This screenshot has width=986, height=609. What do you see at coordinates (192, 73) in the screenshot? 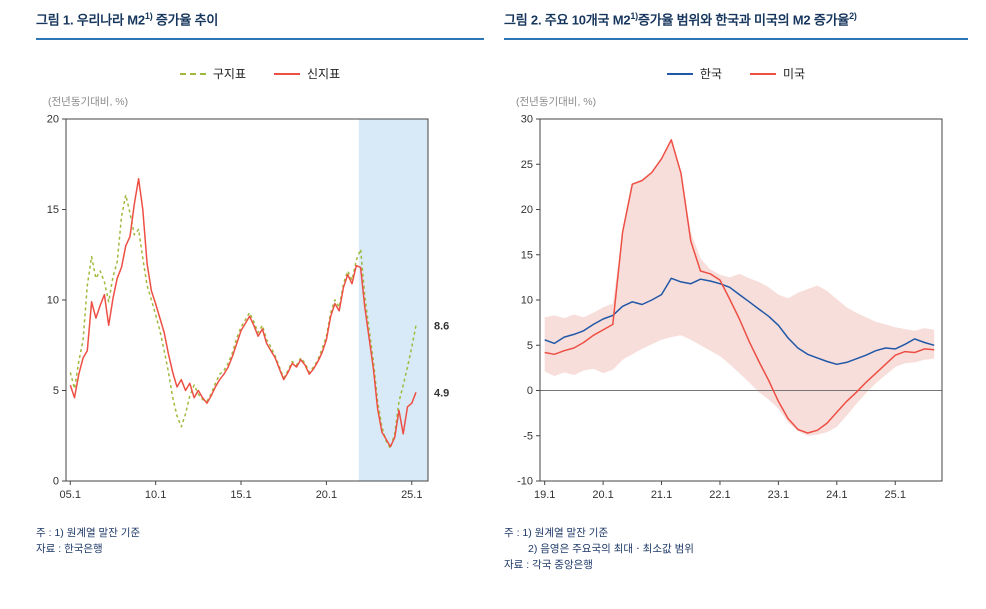
I see `legend-swatch-old-index` at bounding box center [192, 73].